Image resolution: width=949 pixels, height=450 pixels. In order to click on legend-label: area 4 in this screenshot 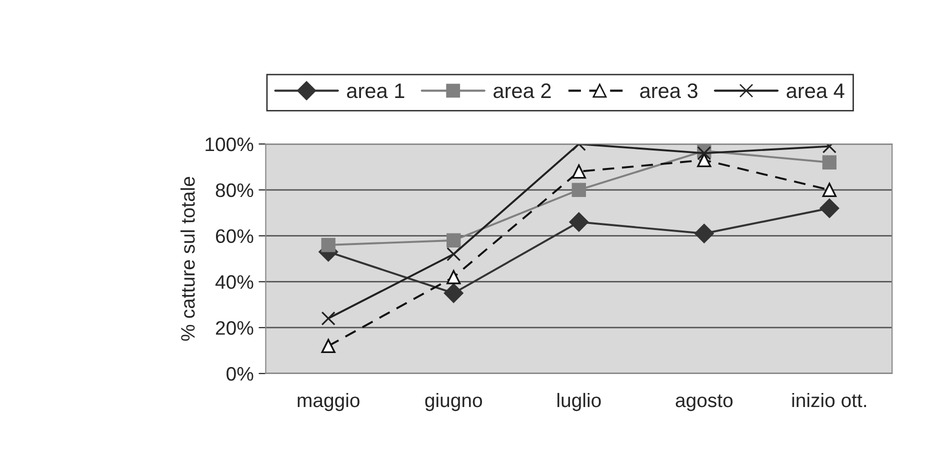, I will do `click(815, 91)`.